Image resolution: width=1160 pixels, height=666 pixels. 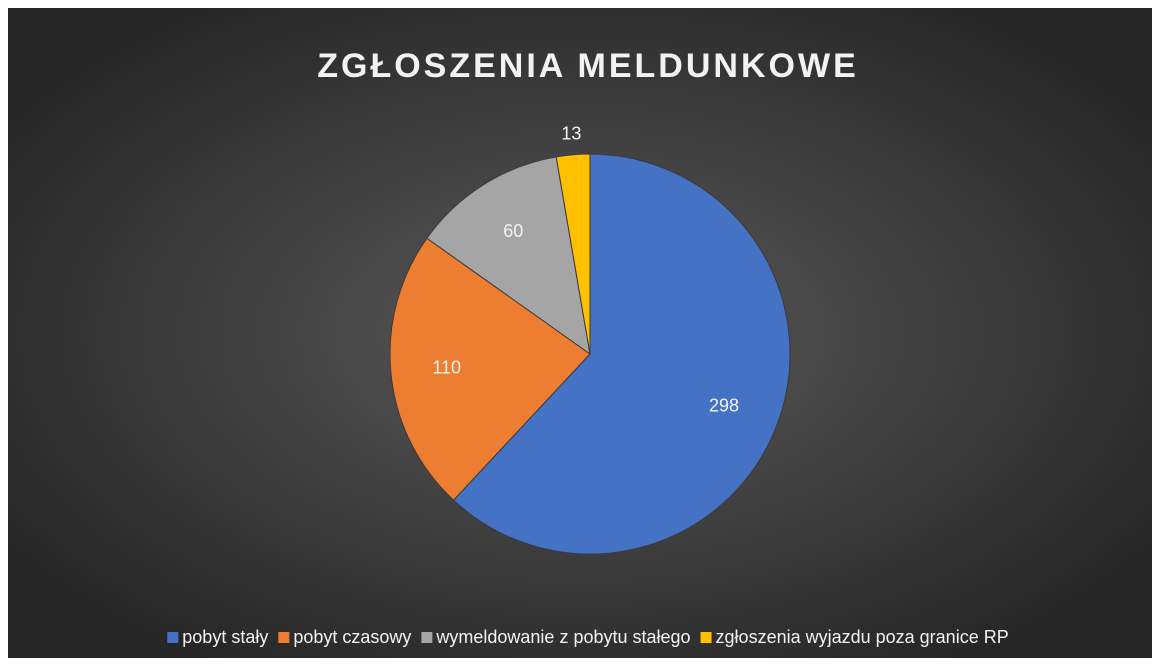 What do you see at coordinates (513, 231) in the screenshot?
I see `data-label: 60` at bounding box center [513, 231].